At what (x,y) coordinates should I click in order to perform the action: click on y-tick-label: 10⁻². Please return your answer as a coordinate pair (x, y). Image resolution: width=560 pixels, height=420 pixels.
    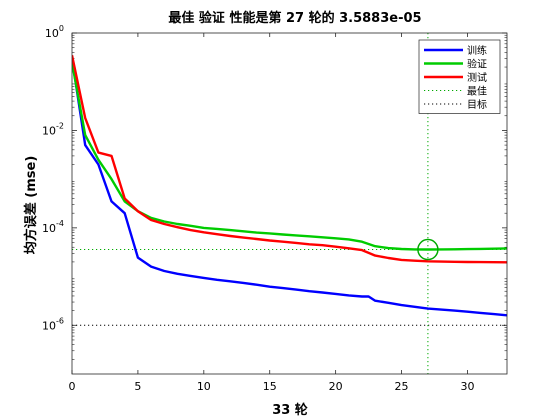
    Looking at the image, I should click on (53, 129).